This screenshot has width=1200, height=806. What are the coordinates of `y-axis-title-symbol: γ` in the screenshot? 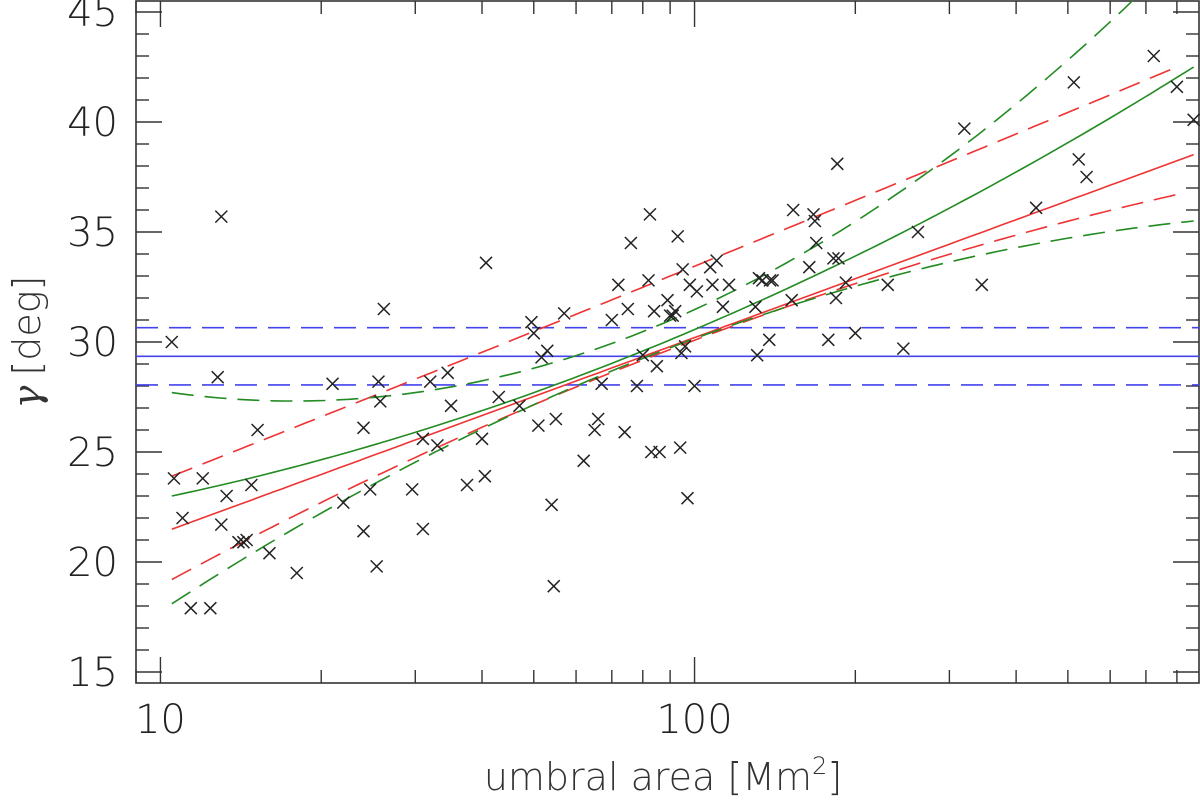 It's located at (27, 396).